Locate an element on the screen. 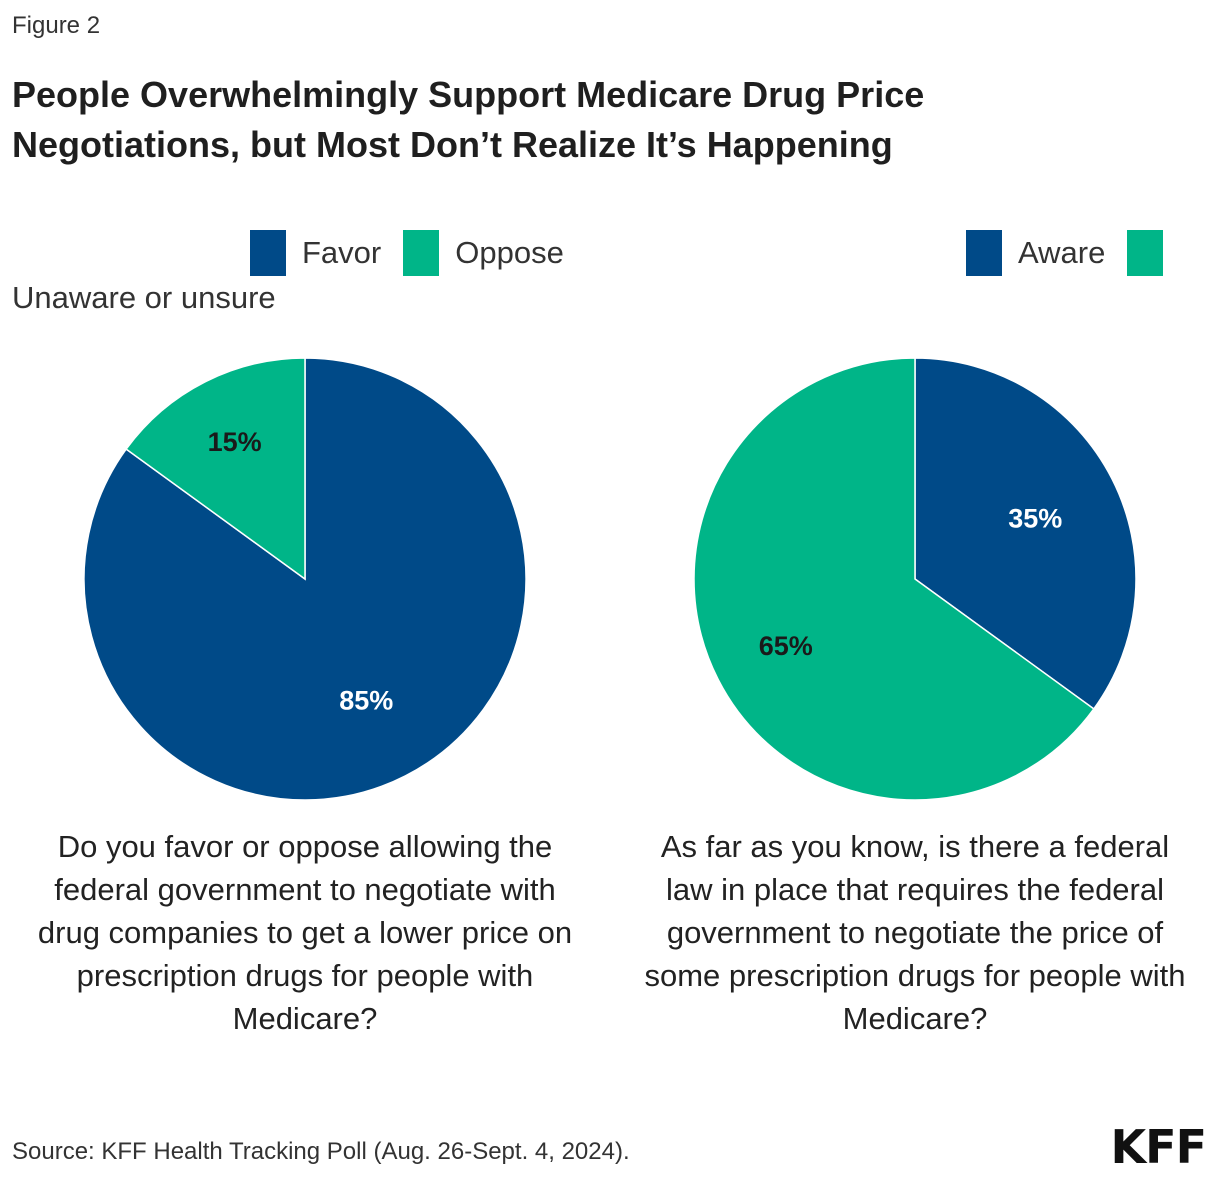 This screenshot has width=1220, height=1182. pie-slice-unaware-or-unsure is located at coordinates (894, 579).